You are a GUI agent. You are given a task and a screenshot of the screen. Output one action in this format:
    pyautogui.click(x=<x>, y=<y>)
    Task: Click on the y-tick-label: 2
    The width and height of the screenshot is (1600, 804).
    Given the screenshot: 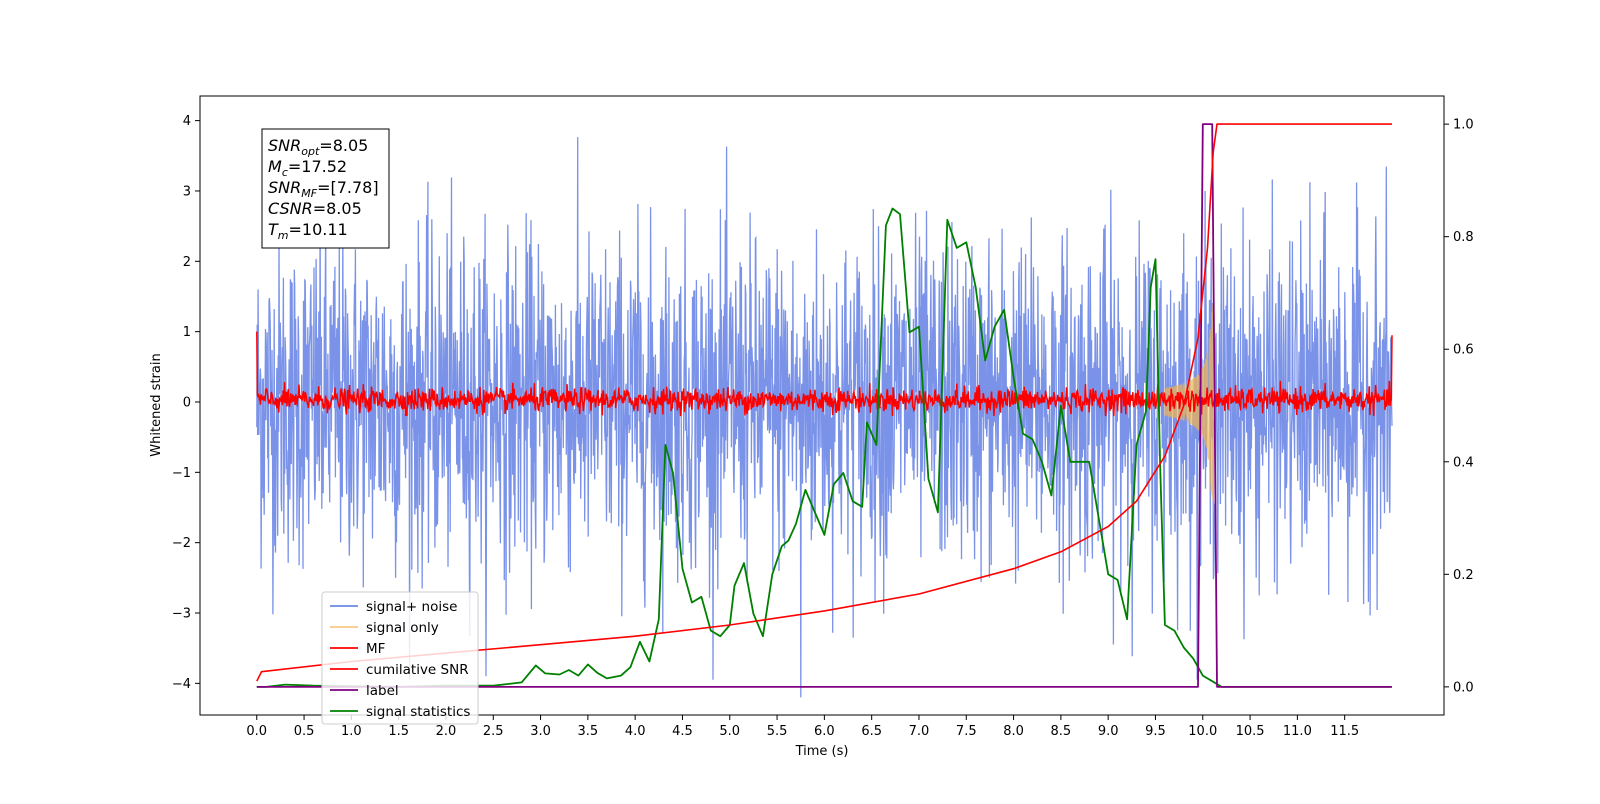 What is the action you would take?
    pyautogui.click(x=187, y=262)
    